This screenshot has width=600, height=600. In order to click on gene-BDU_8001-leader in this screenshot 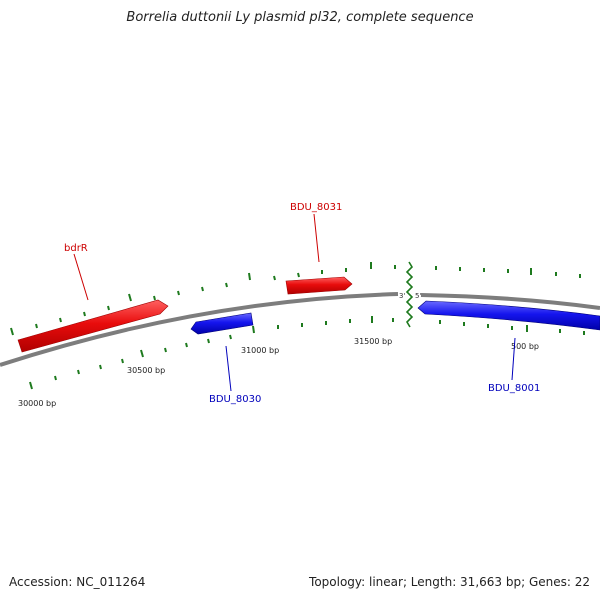, I will do `click(513, 359)`.